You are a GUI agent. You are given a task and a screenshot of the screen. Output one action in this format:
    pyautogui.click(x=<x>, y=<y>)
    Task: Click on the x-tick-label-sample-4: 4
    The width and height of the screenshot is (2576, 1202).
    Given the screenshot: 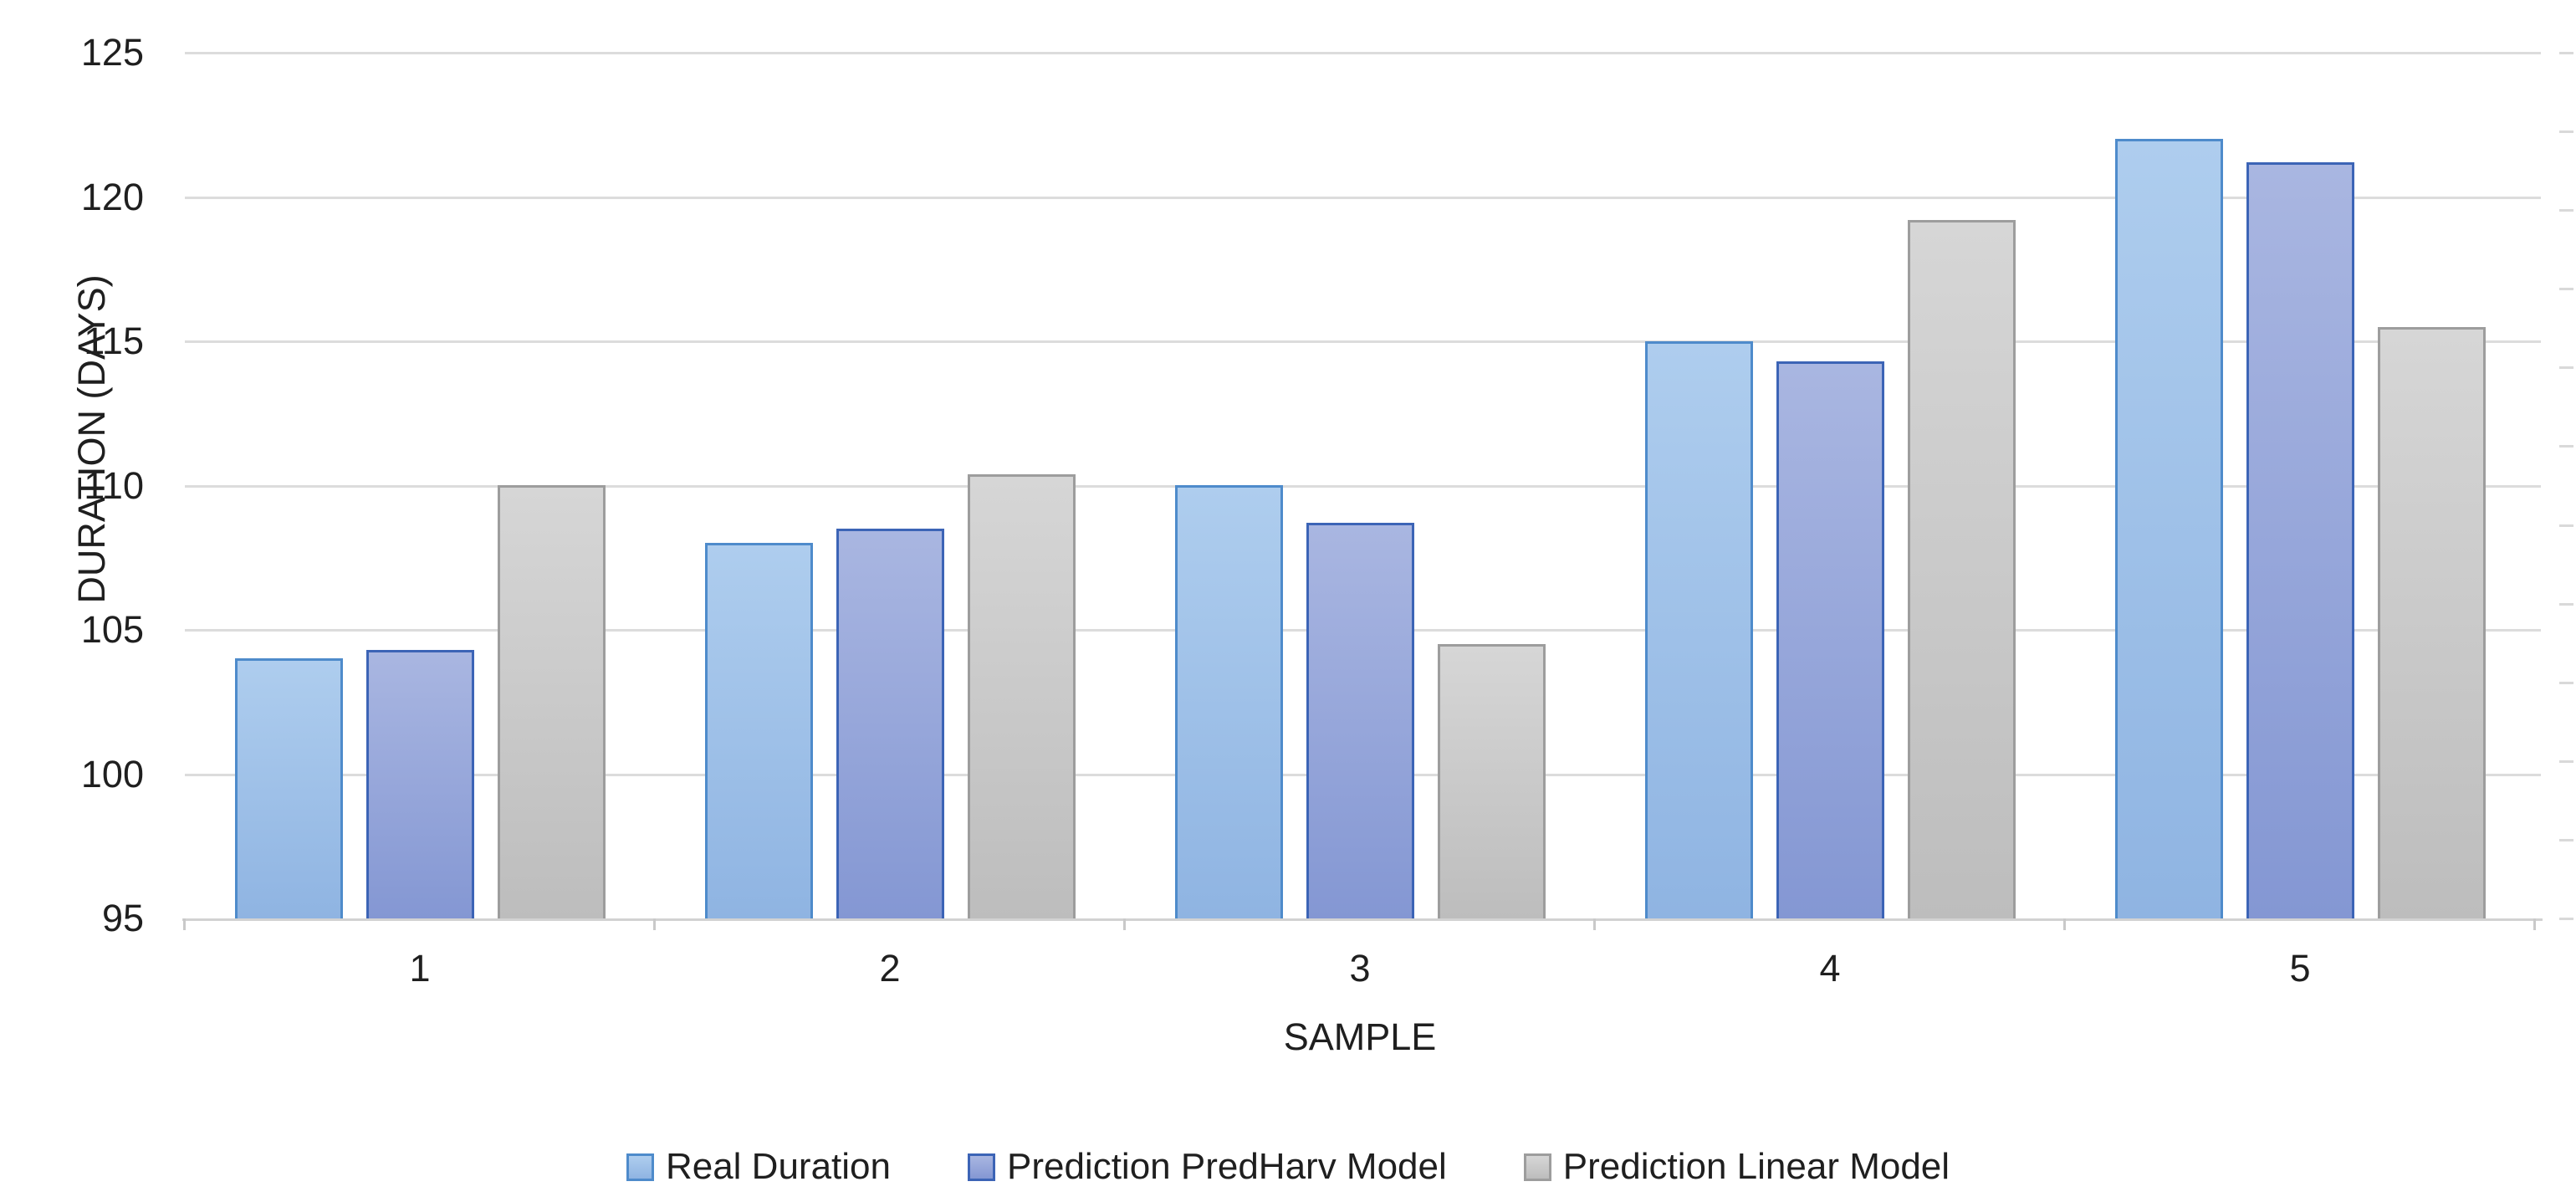 What is the action you would take?
    pyautogui.click(x=1830, y=969)
    